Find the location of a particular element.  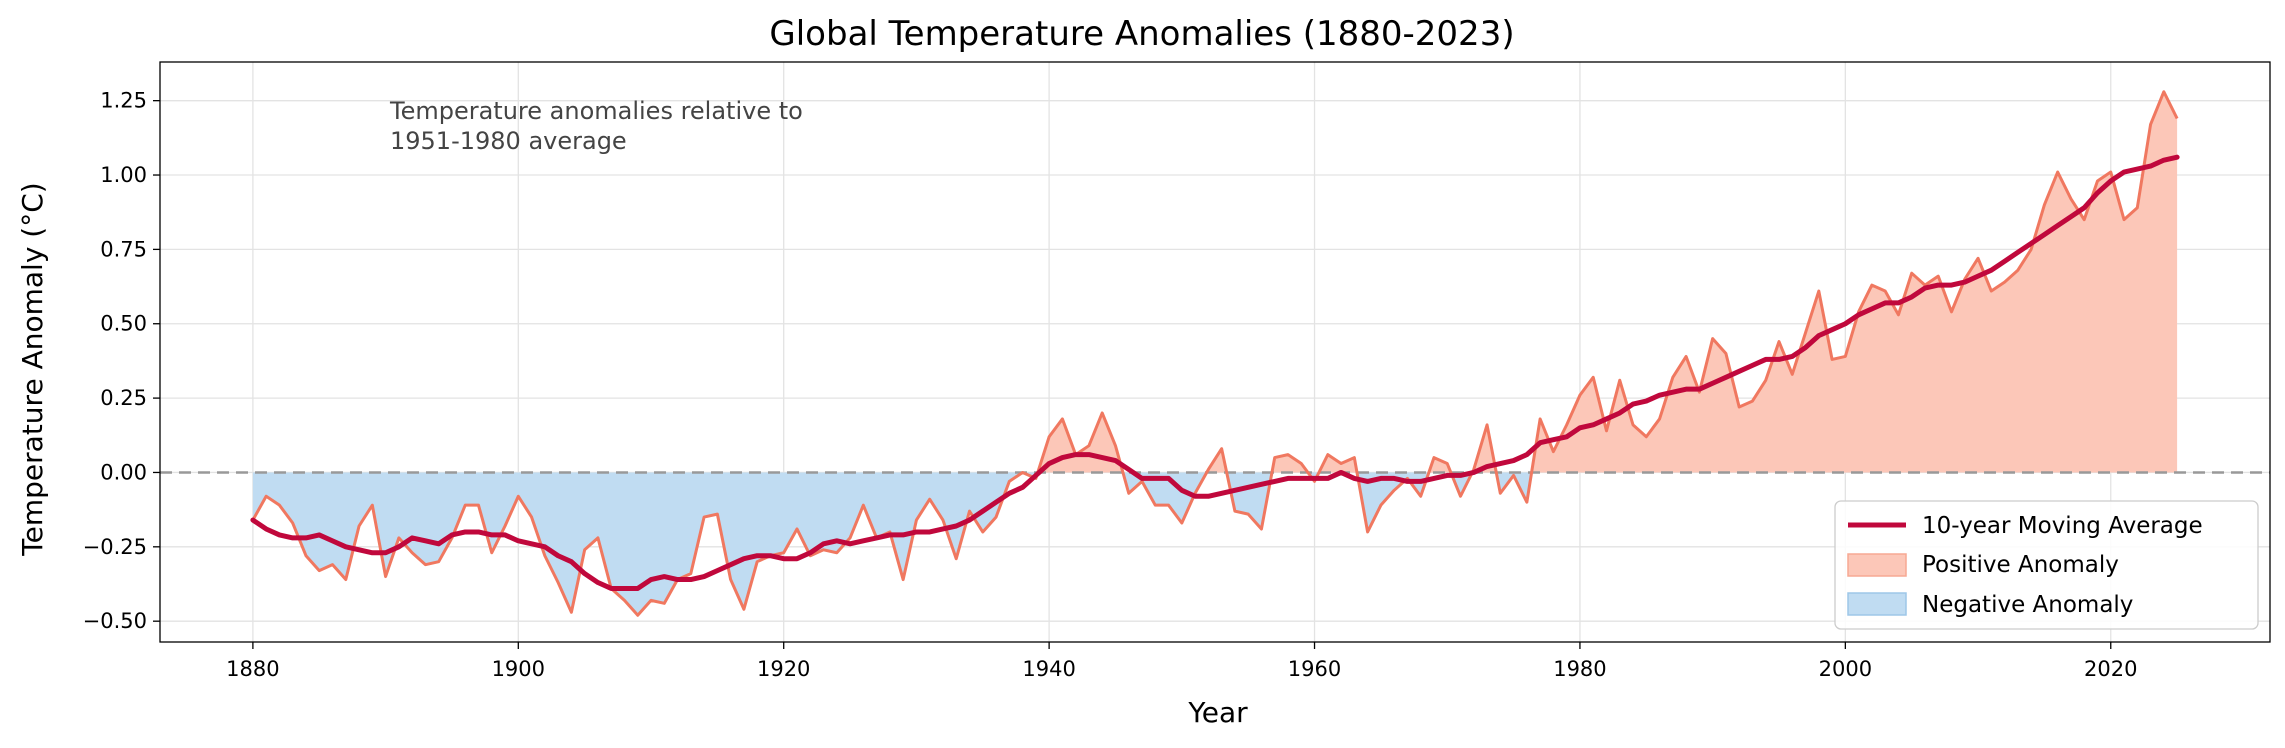

legend-box is located at coordinates (2046, 565).